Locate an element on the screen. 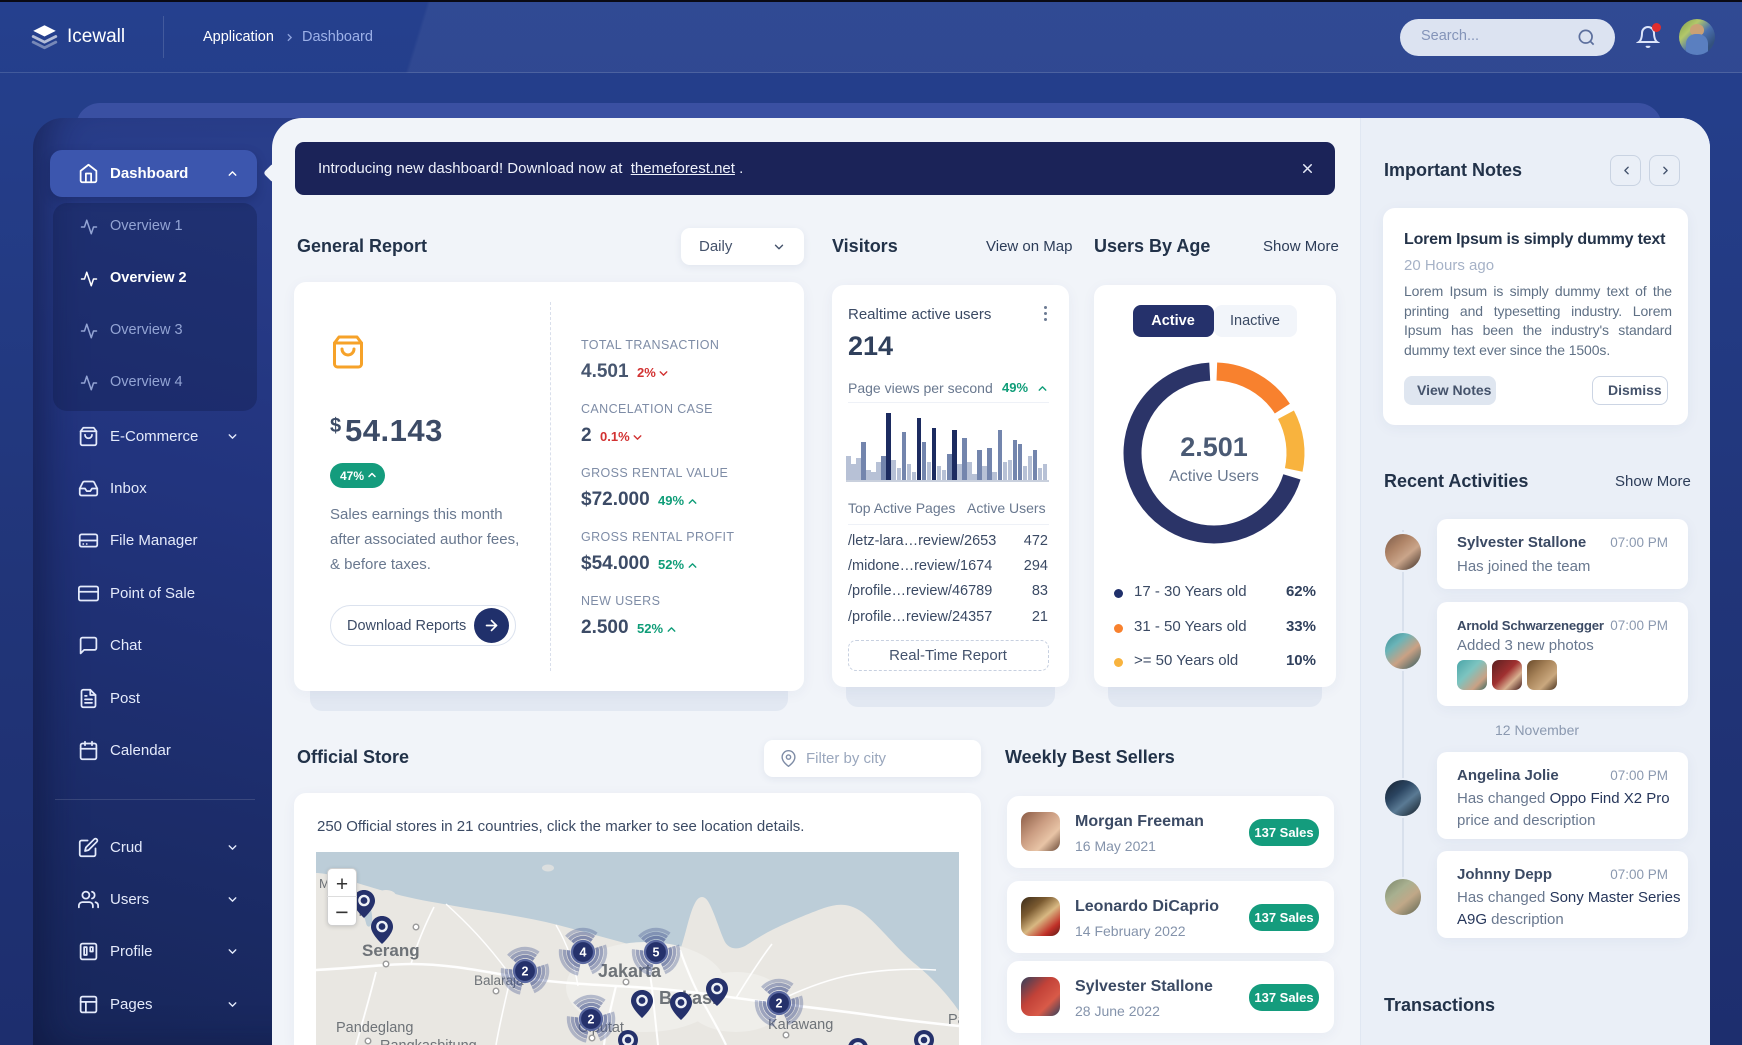  svg-text: Par is located at coordinates (953, 1020).